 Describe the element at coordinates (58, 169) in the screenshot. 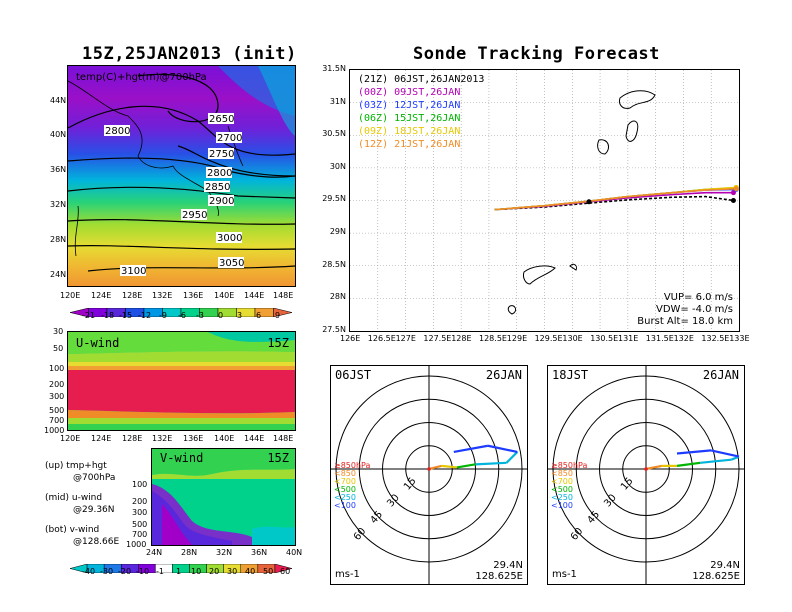

I see `lat-tick: 36N` at that location.